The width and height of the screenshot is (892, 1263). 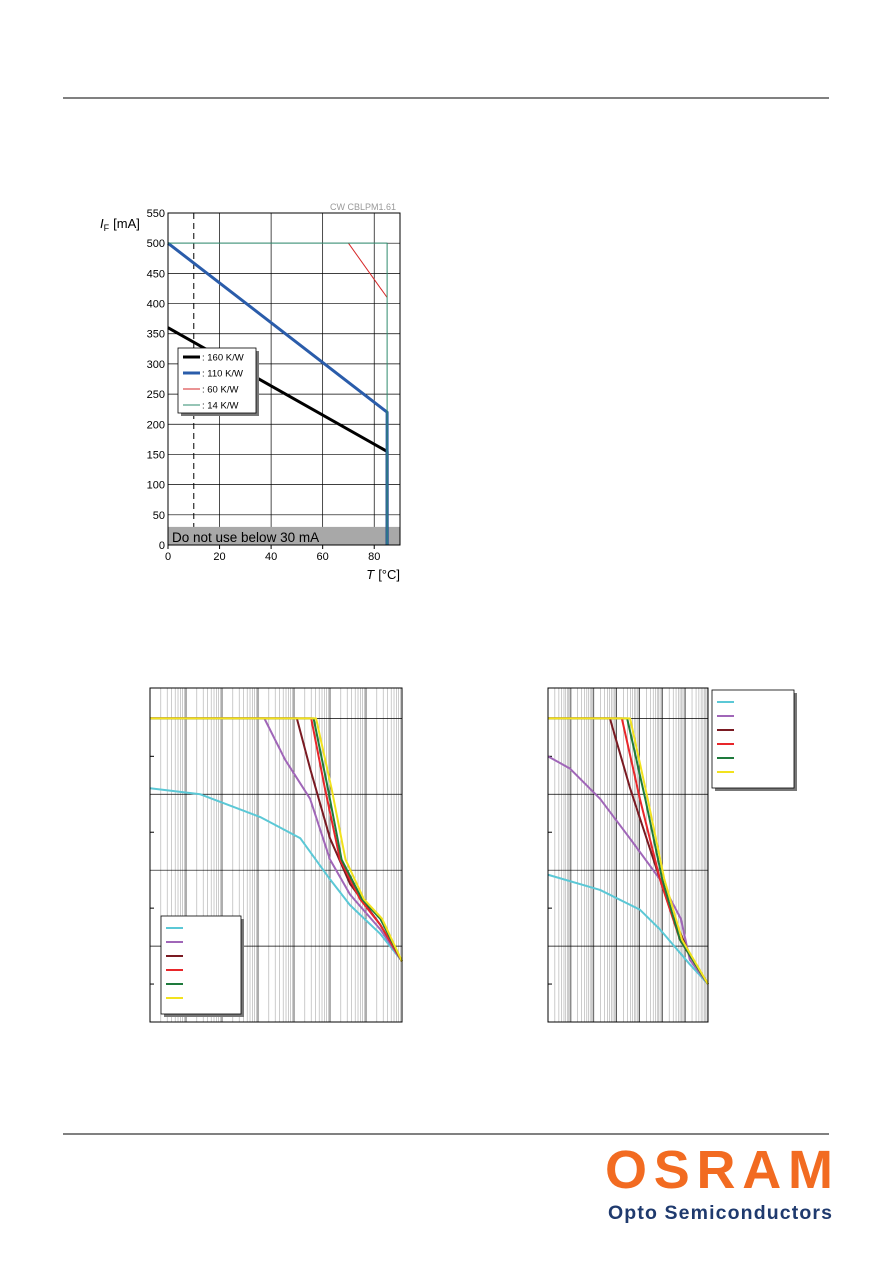 I want to click on x-tick-label: 40, so click(x=271, y=557).